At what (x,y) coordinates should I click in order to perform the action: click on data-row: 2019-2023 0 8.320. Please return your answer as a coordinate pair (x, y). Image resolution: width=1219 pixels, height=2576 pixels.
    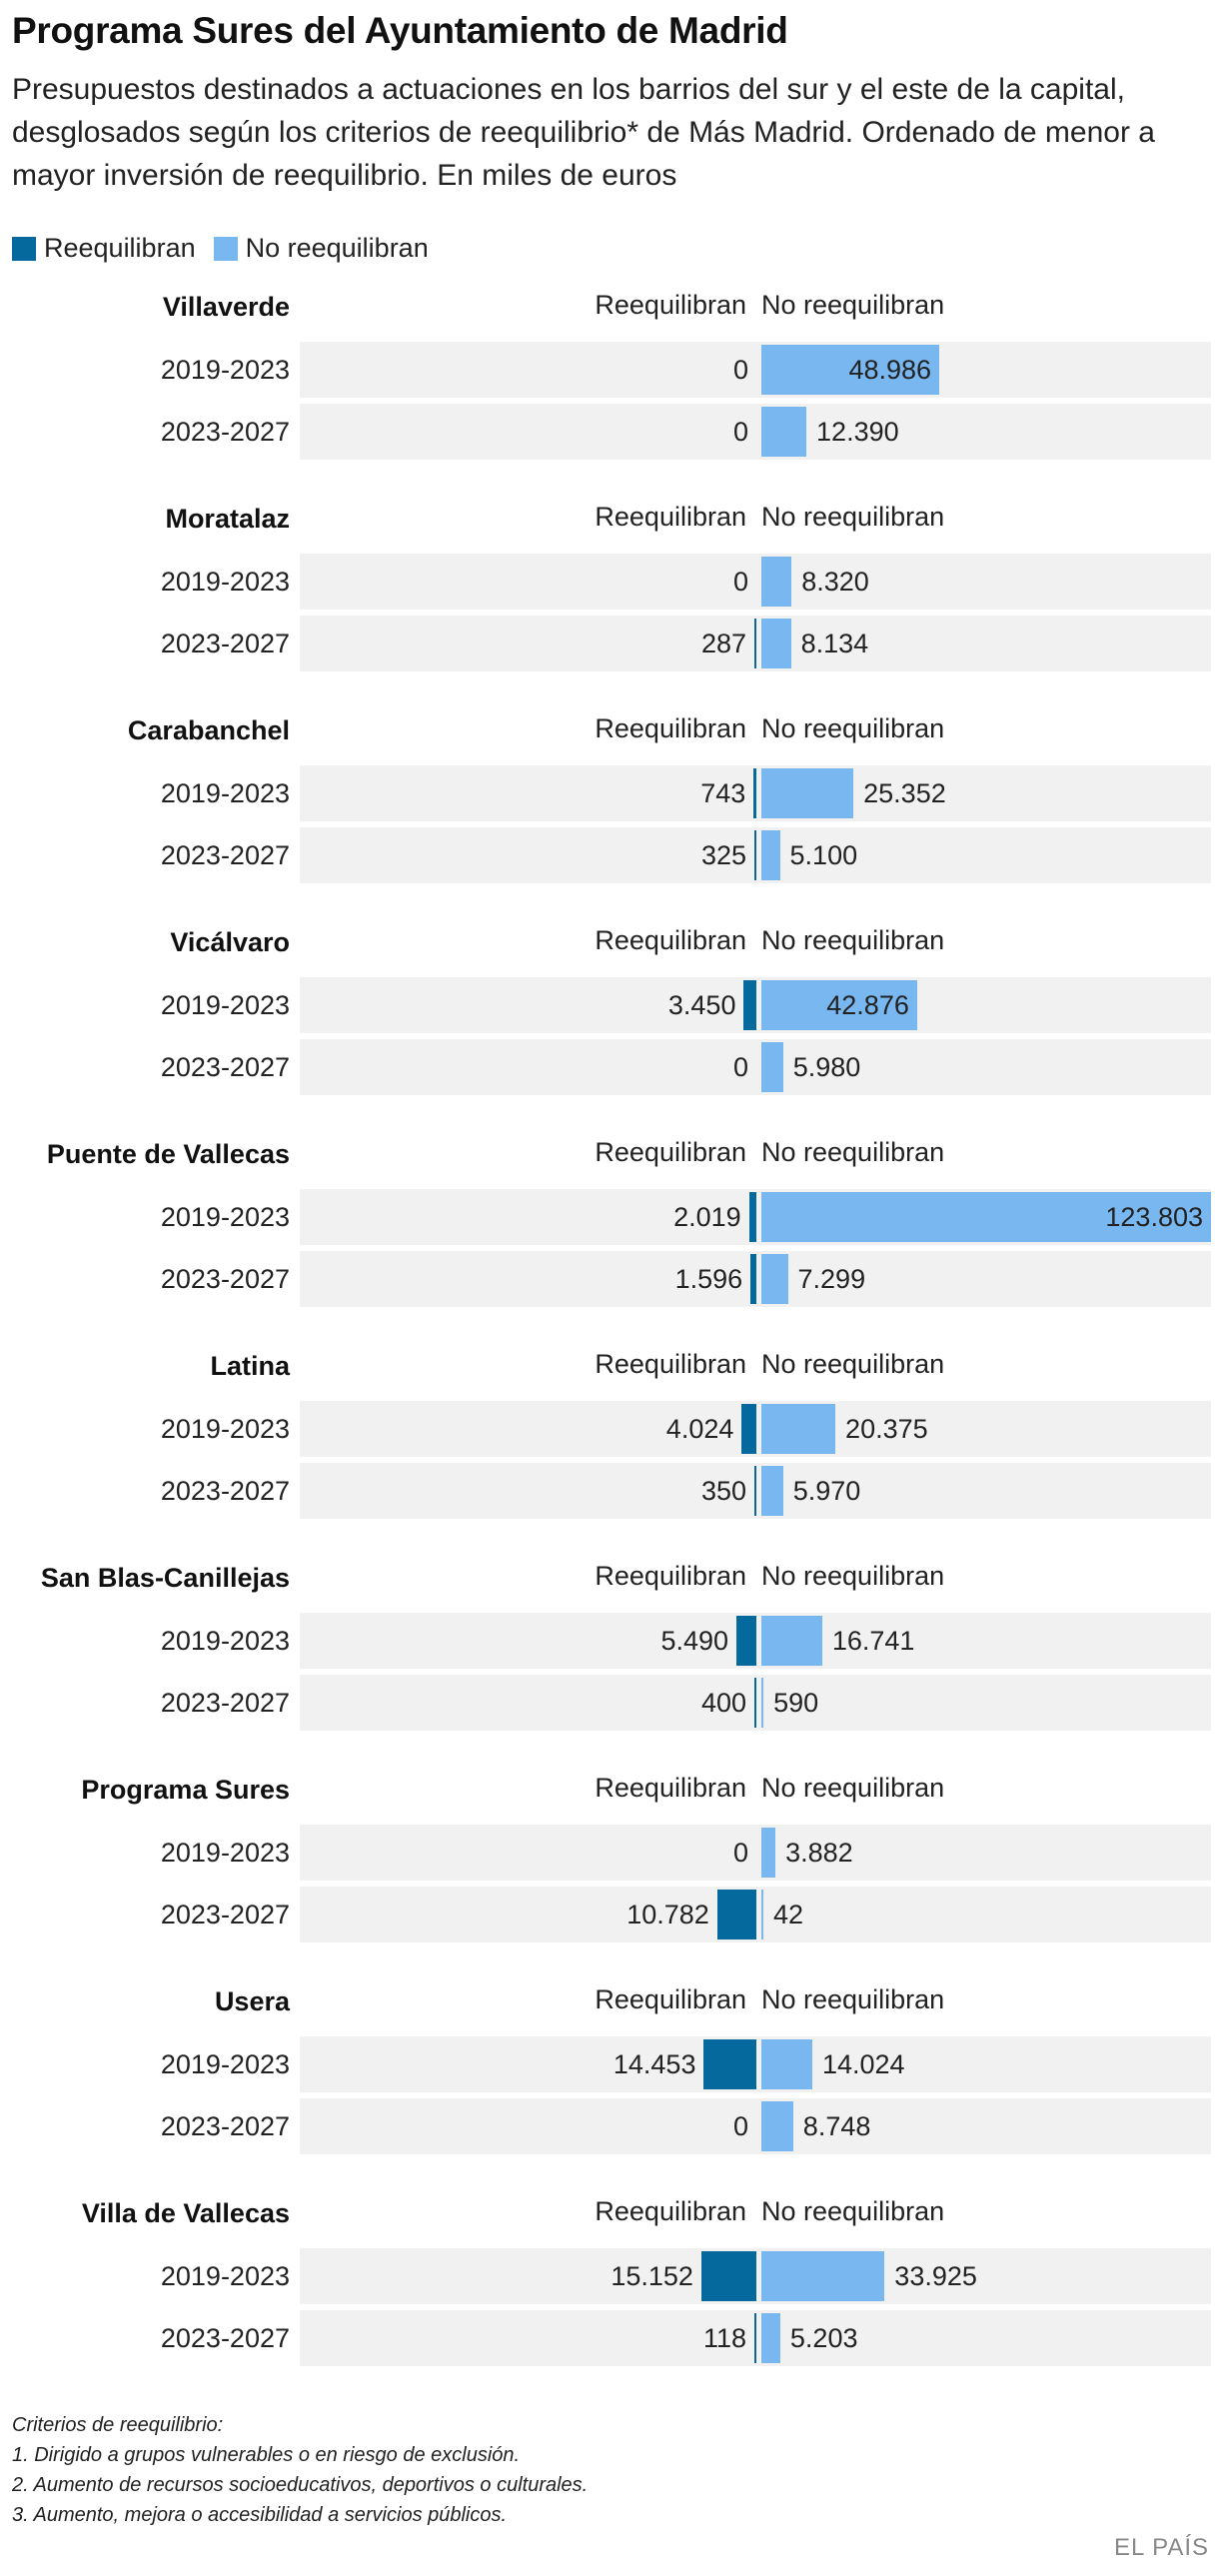
    Looking at the image, I should click on (609, 582).